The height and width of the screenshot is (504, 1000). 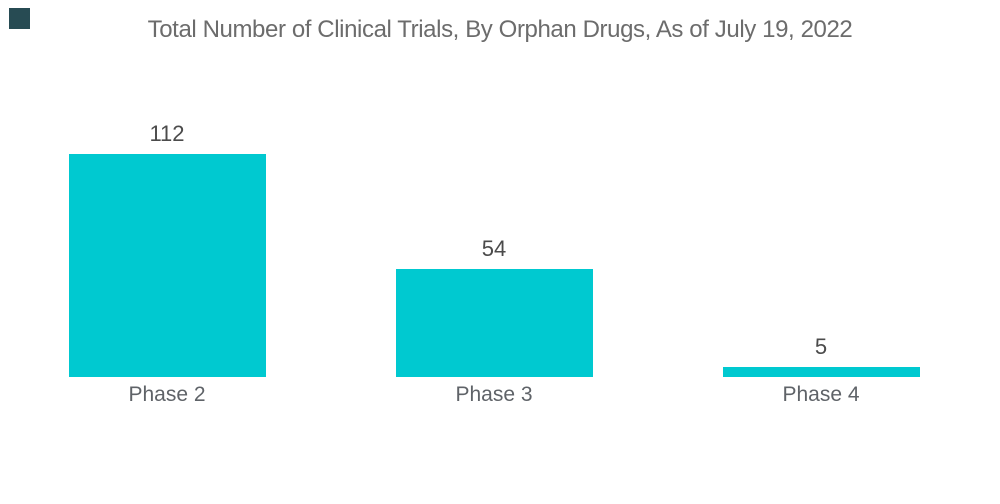 I want to click on value-label-phase-3: 54, so click(x=494, y=248).